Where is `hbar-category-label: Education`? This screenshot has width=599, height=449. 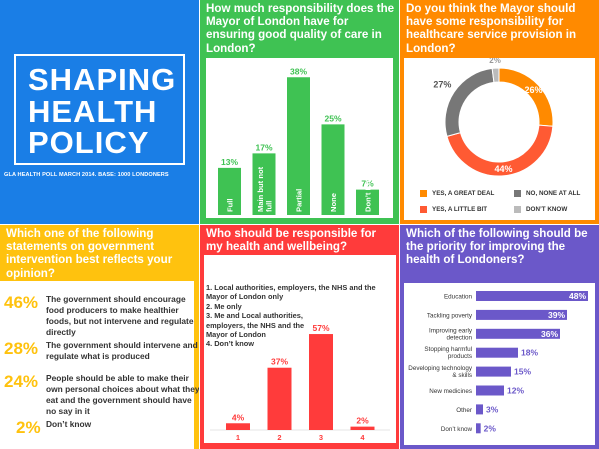
hbar-category-label: Education is located at coordinates (458, 297).